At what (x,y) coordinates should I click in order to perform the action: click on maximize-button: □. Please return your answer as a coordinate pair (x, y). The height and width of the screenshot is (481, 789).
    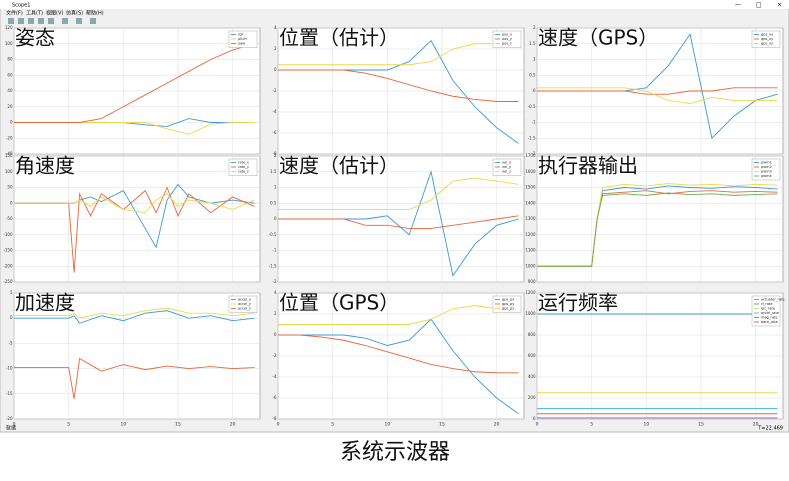
    Looking at the image, I should click on (759, 5).